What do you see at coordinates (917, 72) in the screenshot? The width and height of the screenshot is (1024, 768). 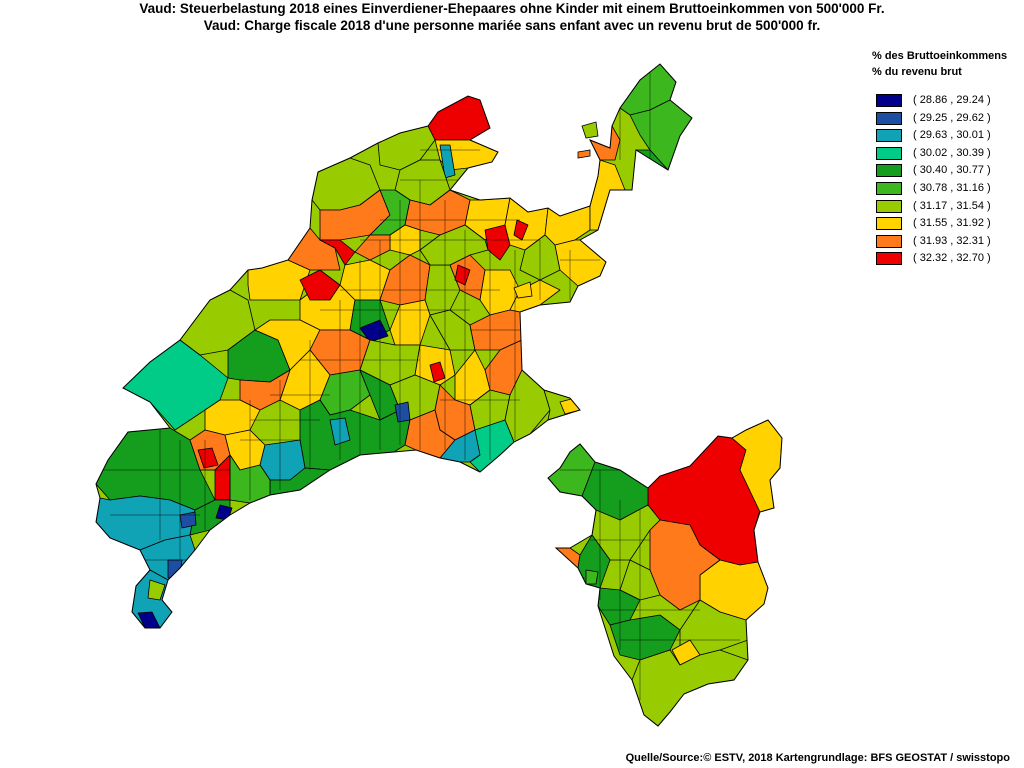 I see `legend-title-fr: % du revenu brut` at bounding box center [917, 72].